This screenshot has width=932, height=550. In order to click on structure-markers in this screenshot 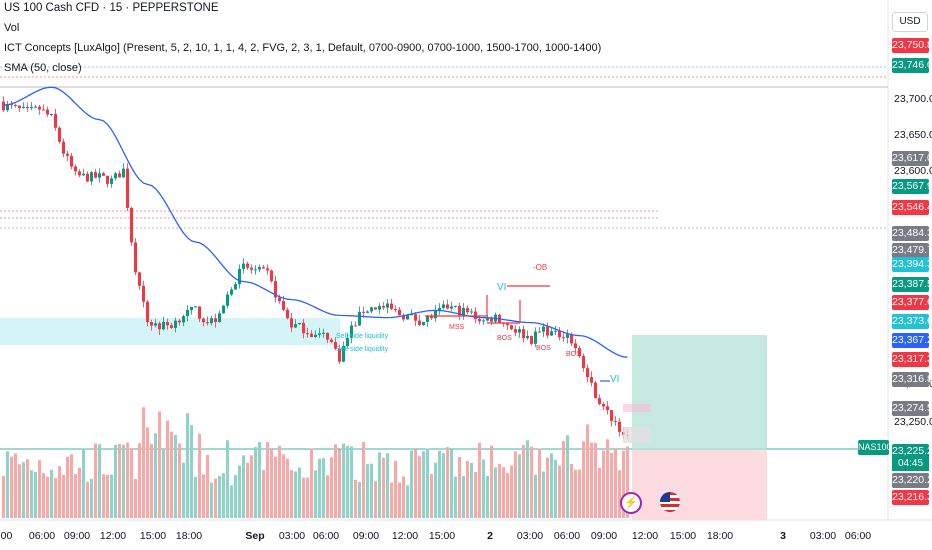, I will do `click(517, 333)`.